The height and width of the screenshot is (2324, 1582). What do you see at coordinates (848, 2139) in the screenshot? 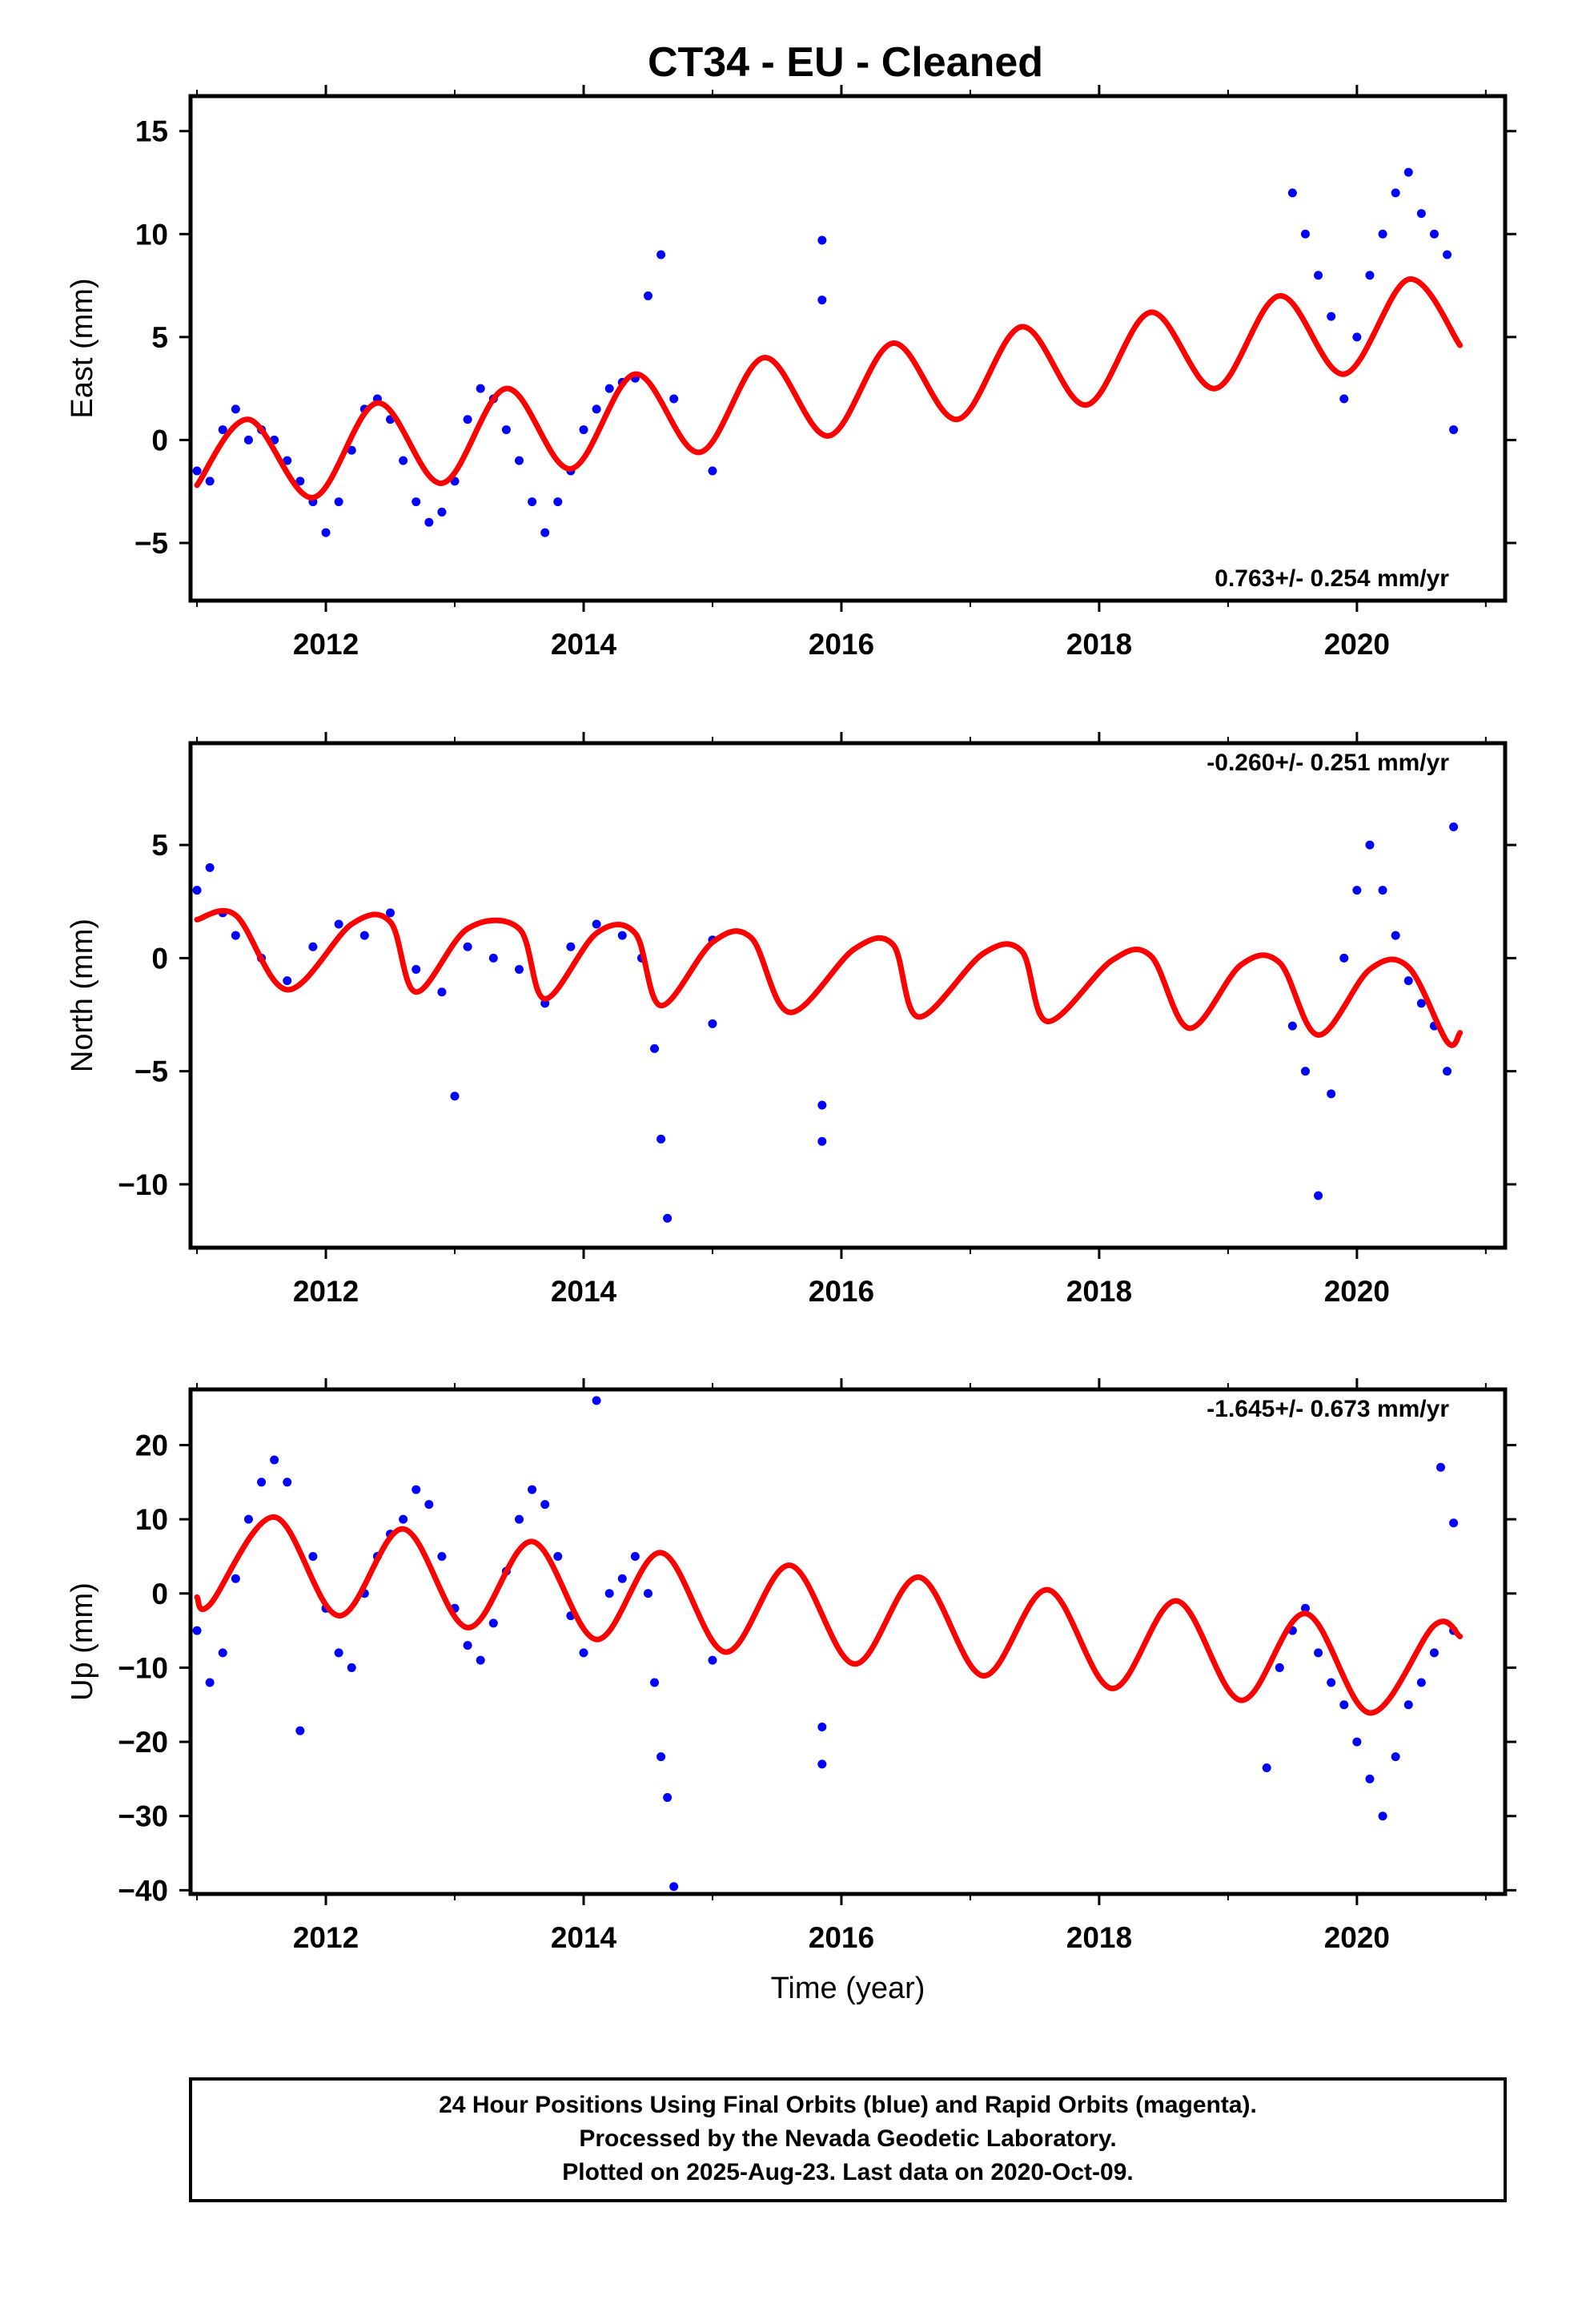
I see `footer-frame` at bounding box center [848, 2139].